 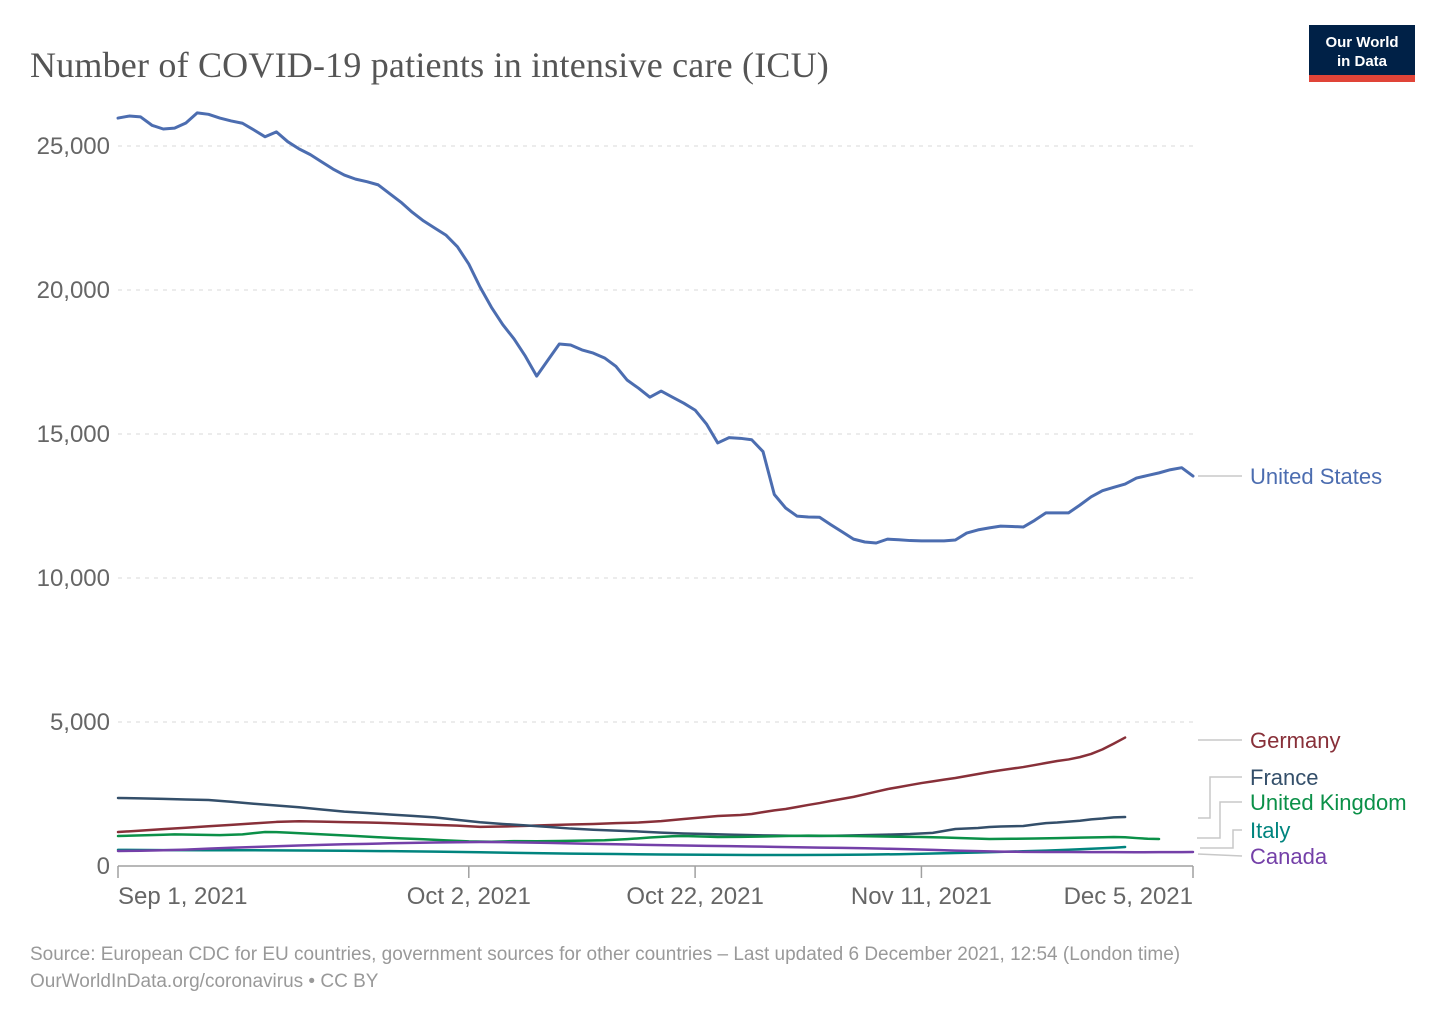 What do you see at coordinates (1284, 777) in the screenshot?
I see `series-label-france: France` at bounding box center [1284, 777].